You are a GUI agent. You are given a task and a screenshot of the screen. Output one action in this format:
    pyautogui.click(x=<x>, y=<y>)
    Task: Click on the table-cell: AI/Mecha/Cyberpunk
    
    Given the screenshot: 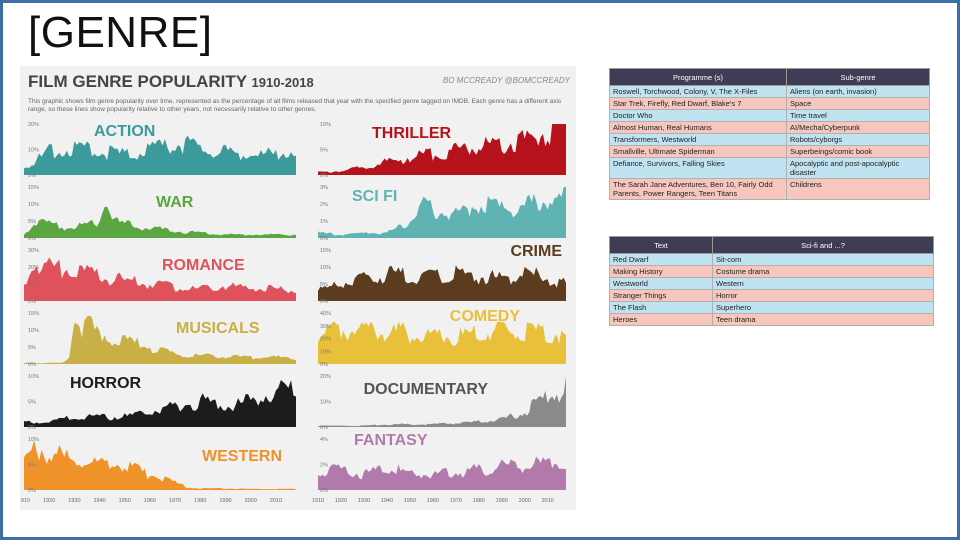 What is the action you would take?
    pyautogui.click(x=858, y=127)
    